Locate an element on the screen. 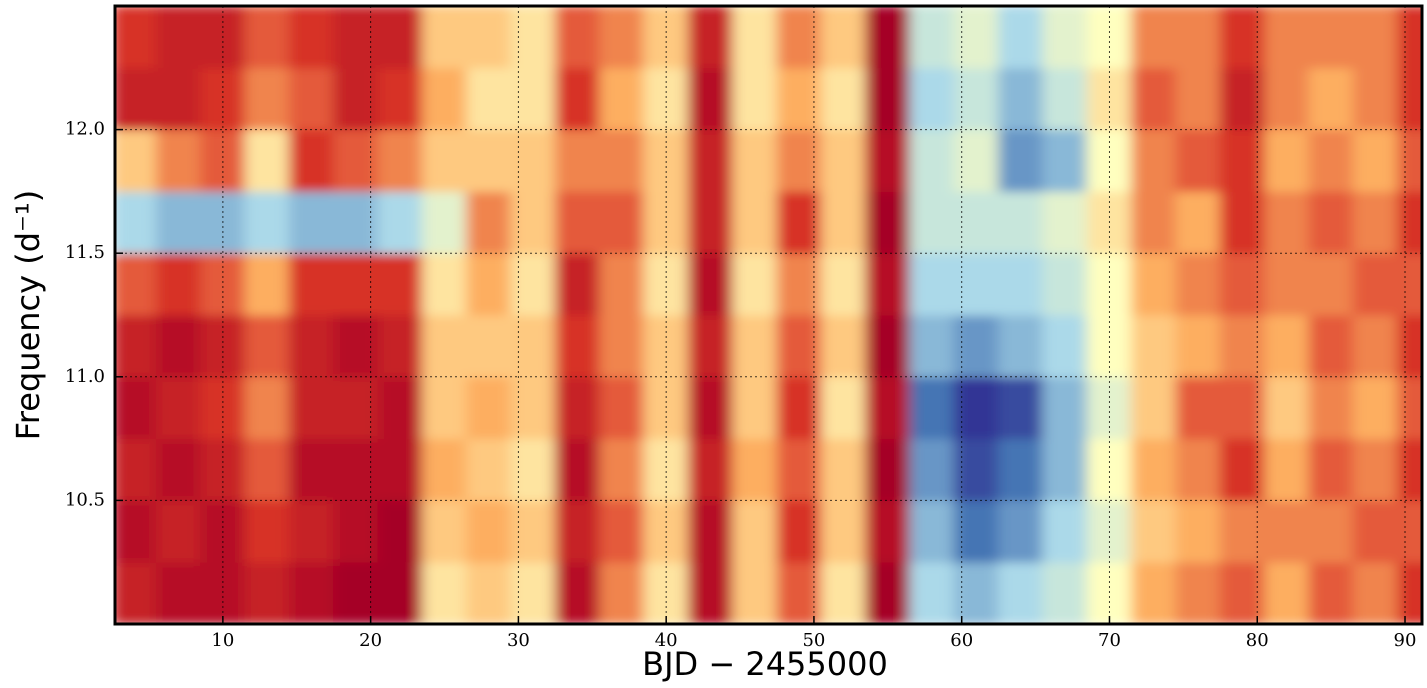  y-axis-label: Frequency (d⁻¹) is located at coordinates (28, 315).